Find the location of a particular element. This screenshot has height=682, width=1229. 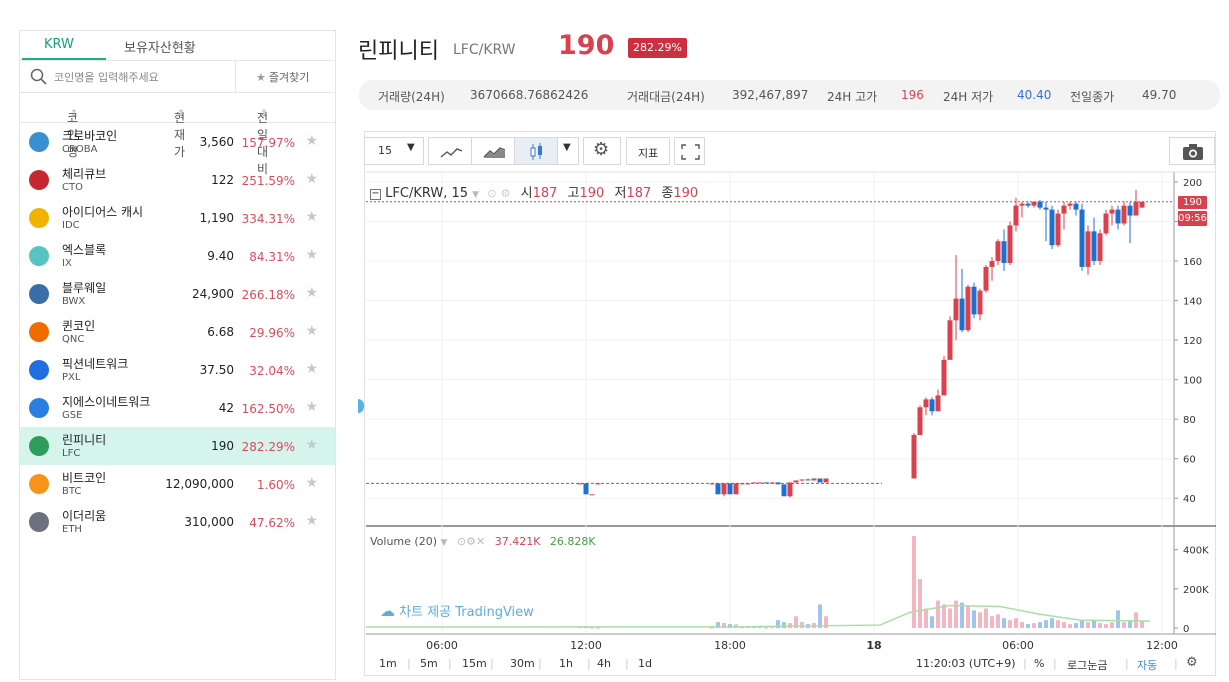

range-button-15m: 15m is located at coordinates (474, 663).